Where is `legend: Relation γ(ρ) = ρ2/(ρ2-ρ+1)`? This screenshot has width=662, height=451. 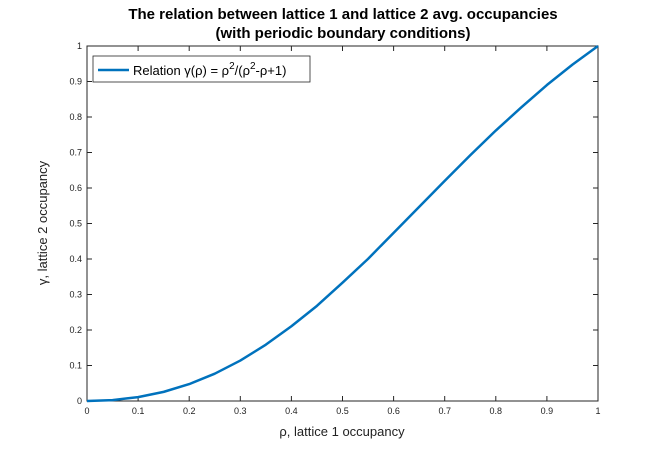 legend: Relation γ(ρ) = ρ2/(ρ2-ρ+1) is located at coordinates (201, 69).